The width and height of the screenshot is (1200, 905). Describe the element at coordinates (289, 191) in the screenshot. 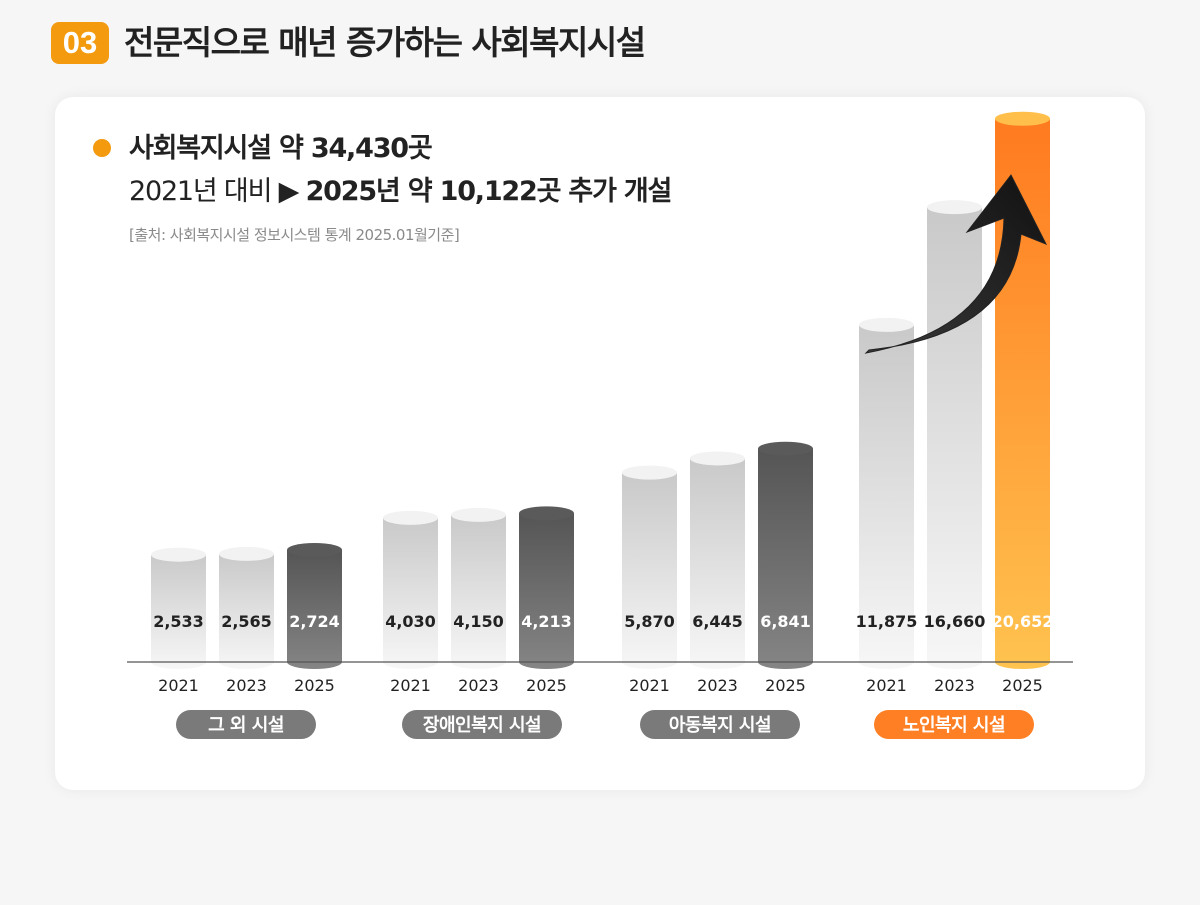

I see `play-arrow-icon: ▶` at that location.